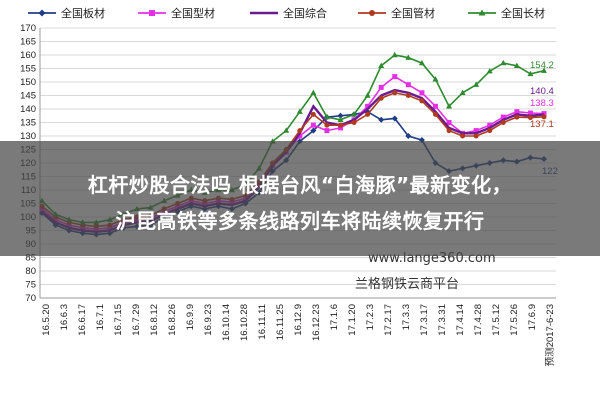 This screenshot has width=600, height=400. Describe the element at coordinates (305, 13) in the screenshot. I see `legend-label: 全国综合` at that location.